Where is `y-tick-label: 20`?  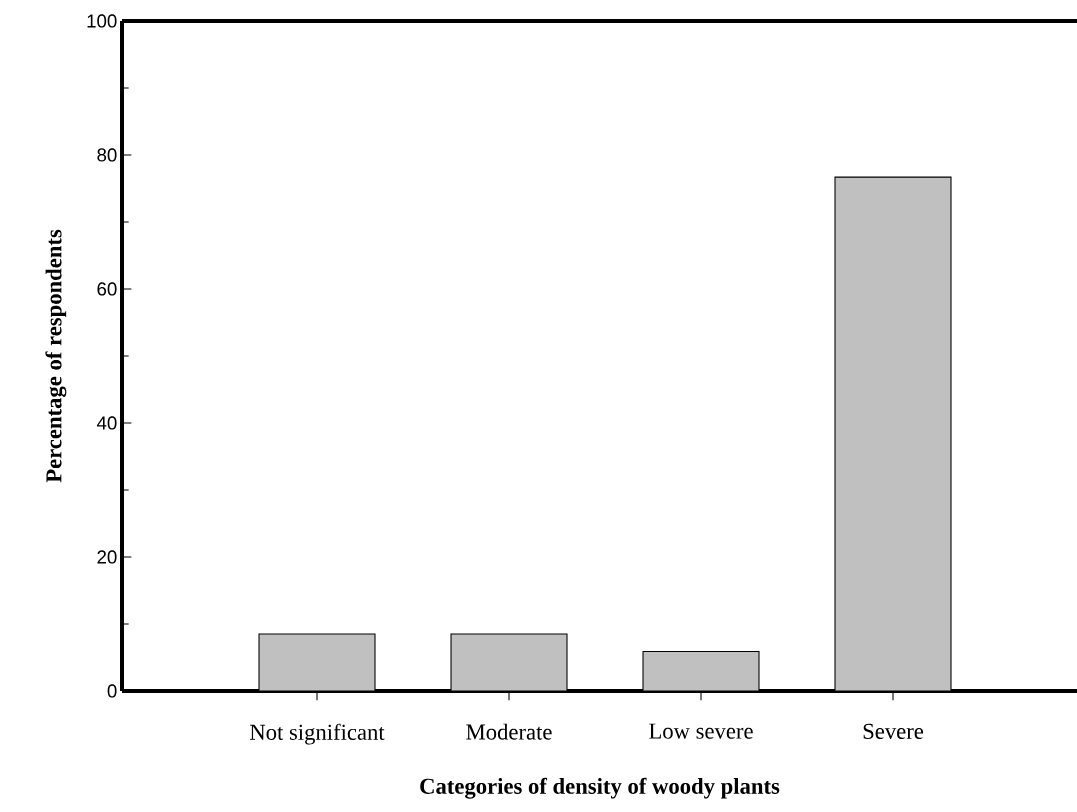
y-tick-label: 20 is located at coordinates (107, 557).